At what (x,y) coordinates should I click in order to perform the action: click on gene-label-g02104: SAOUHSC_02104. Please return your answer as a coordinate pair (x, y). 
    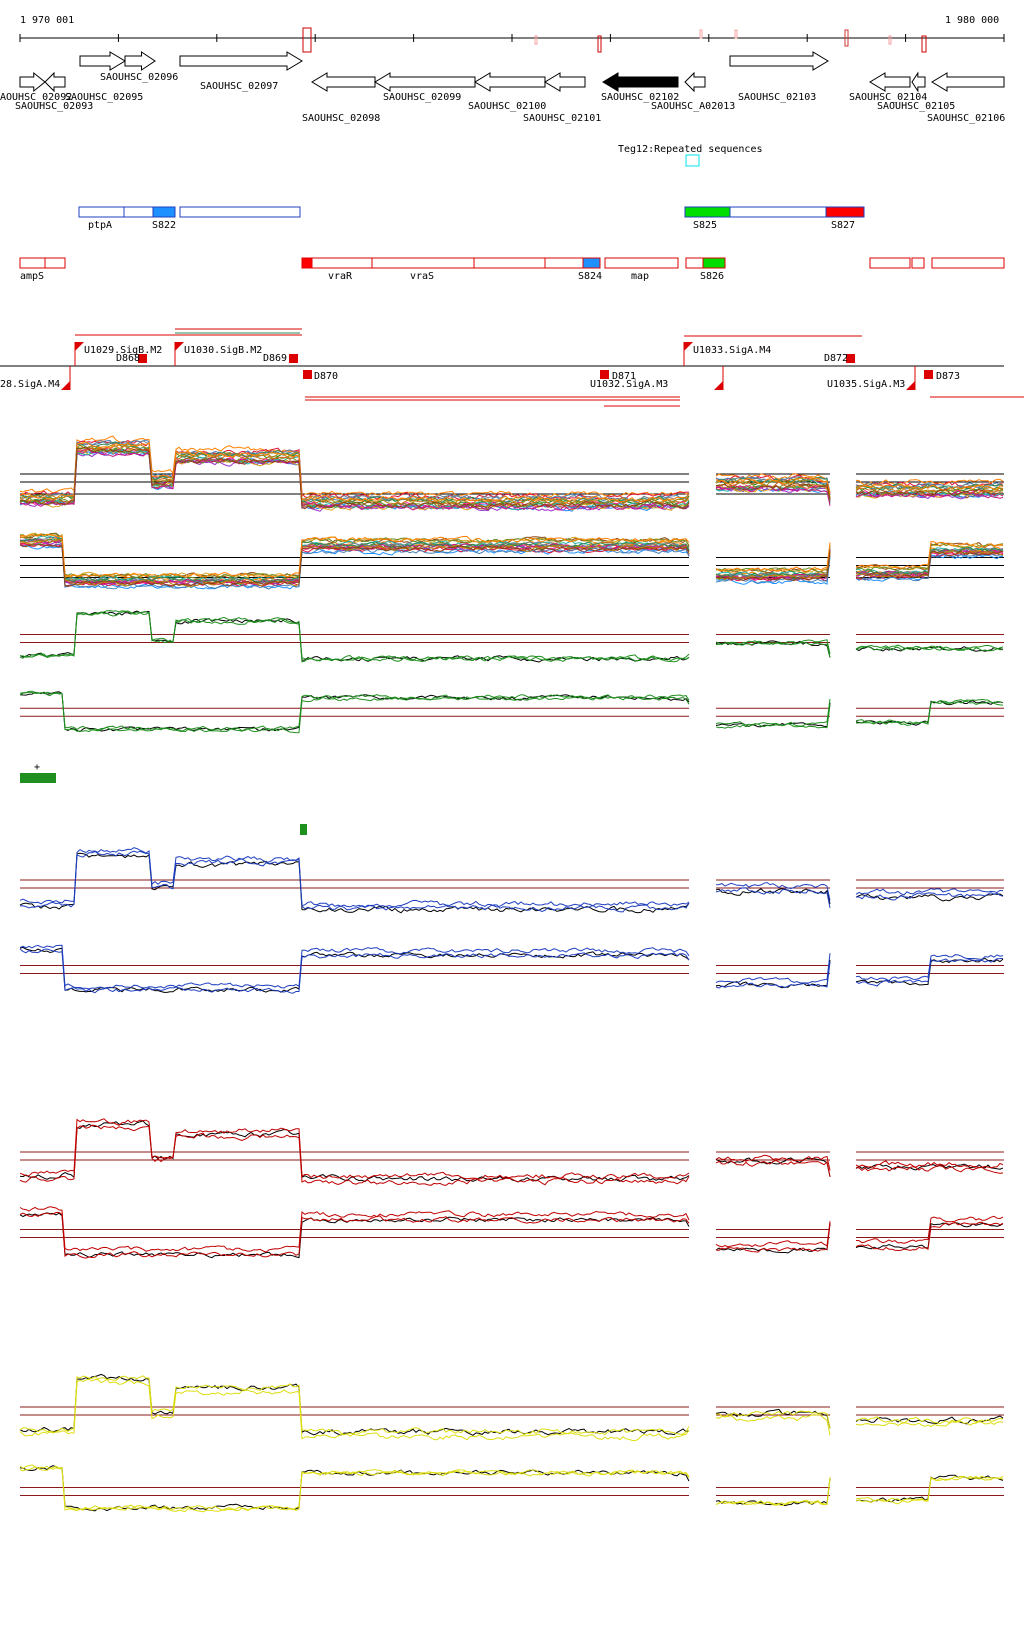
    Looking at the image, I should click on (888, 97).